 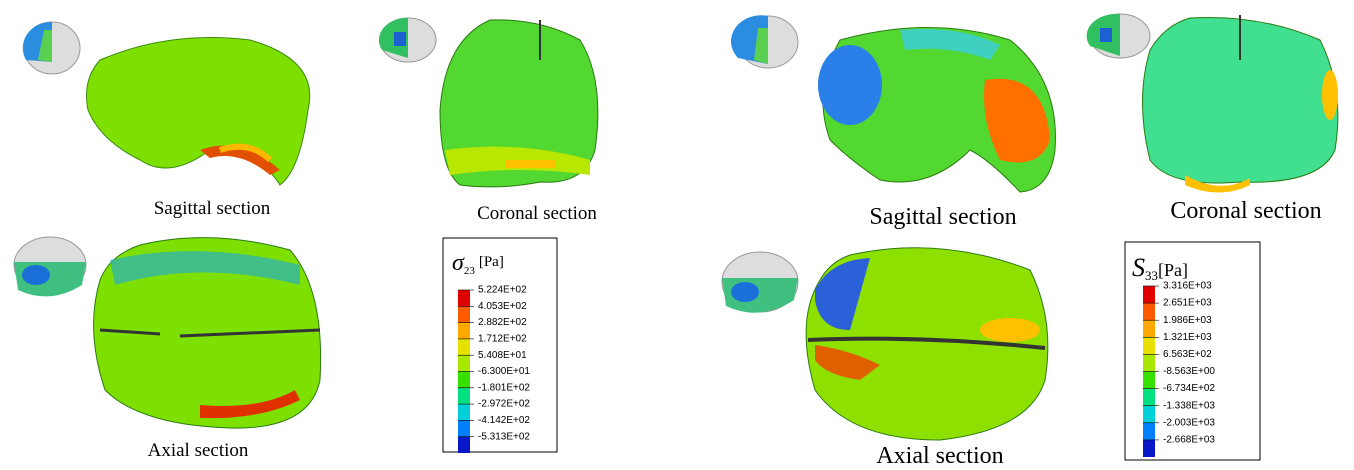 I want to click on legend-label: 3.316E+03, so click(x=1187, y=286).